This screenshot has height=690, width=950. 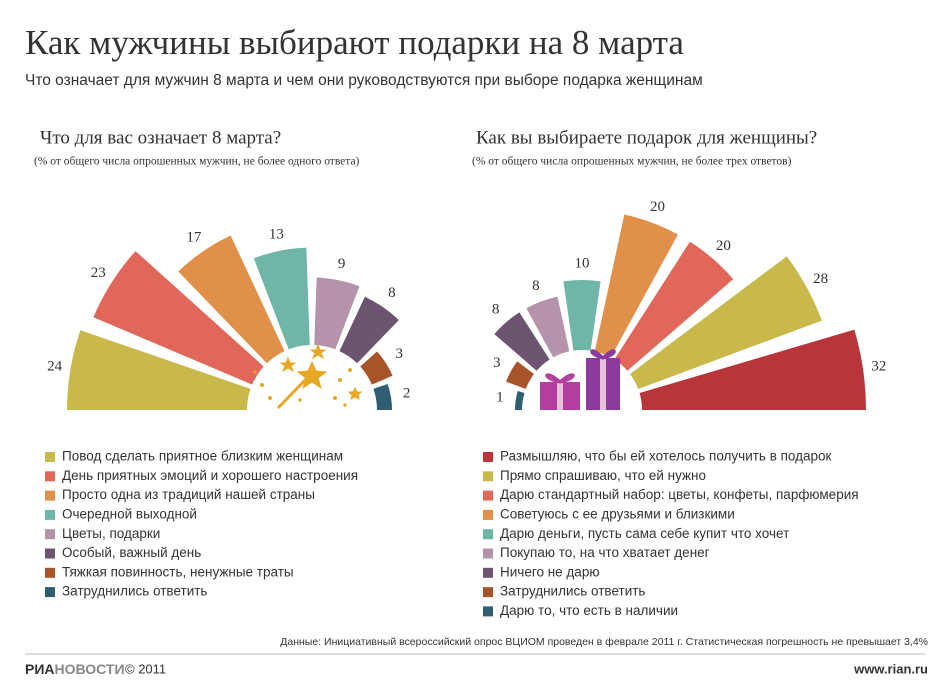 I want to click on legend-label: Прямо спрашиваю, что ей нужно, so click(x=603, y=475).